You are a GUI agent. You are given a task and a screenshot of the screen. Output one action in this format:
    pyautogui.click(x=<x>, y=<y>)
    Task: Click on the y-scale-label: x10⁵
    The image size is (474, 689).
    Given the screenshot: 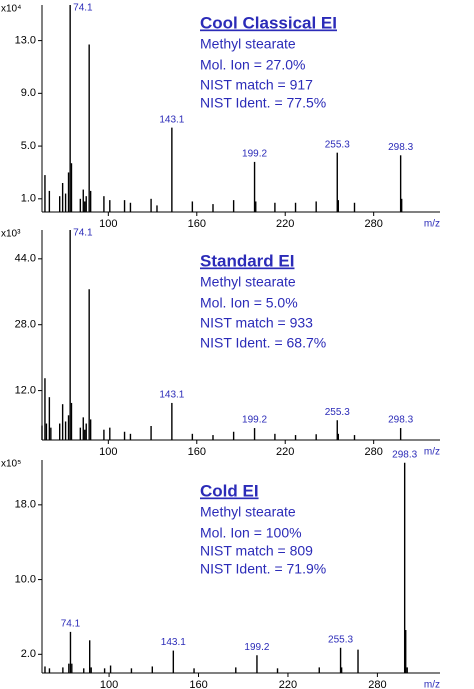 What is the action you would take?
    pyautogui.click(x=11, y=464)
    